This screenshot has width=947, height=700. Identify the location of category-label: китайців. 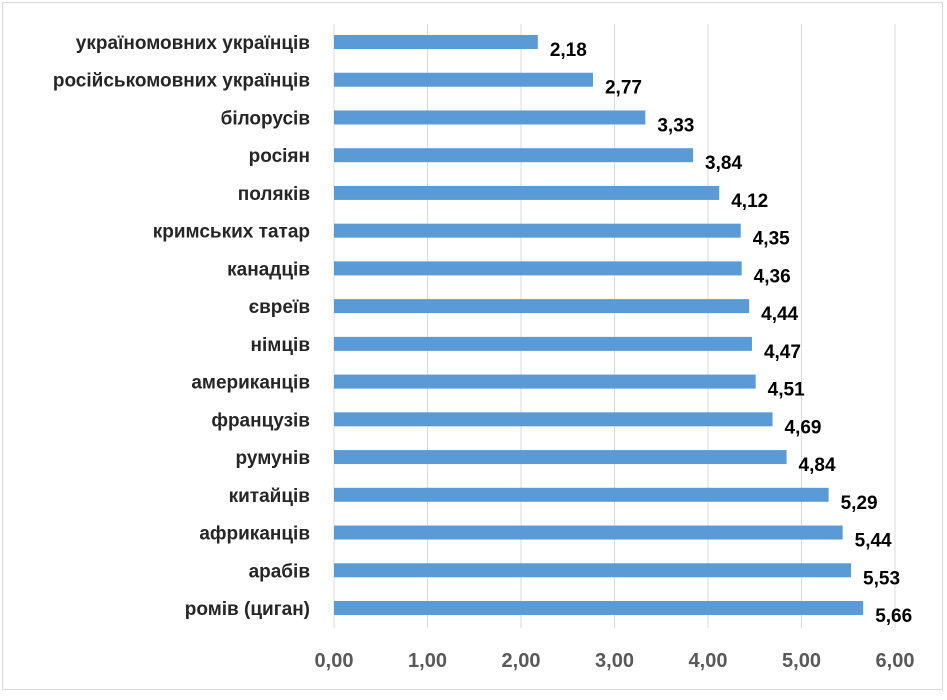
(269, 496).